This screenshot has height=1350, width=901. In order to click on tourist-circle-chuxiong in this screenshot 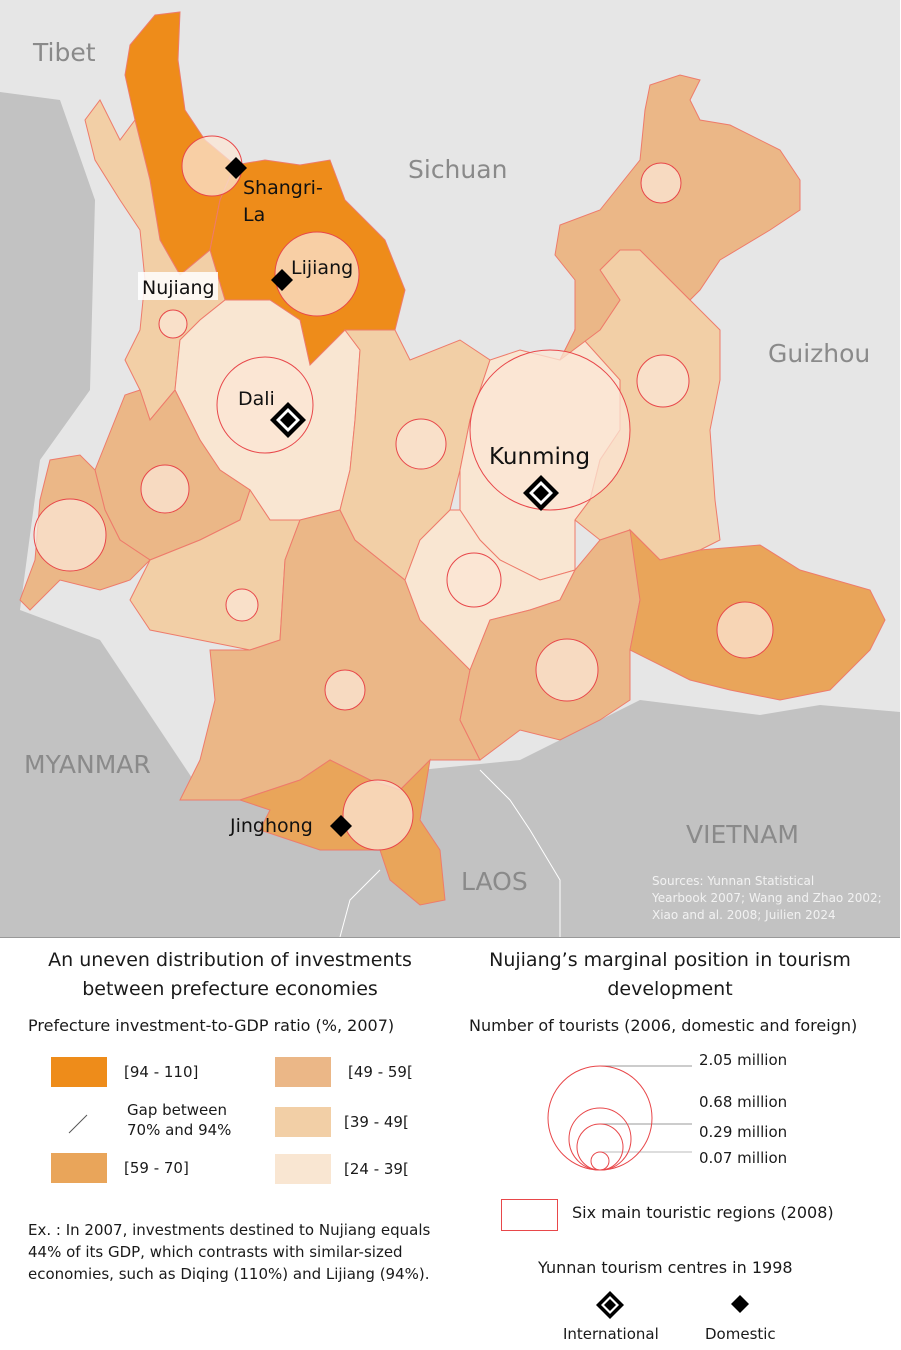, I will do `click(70, 535)`.